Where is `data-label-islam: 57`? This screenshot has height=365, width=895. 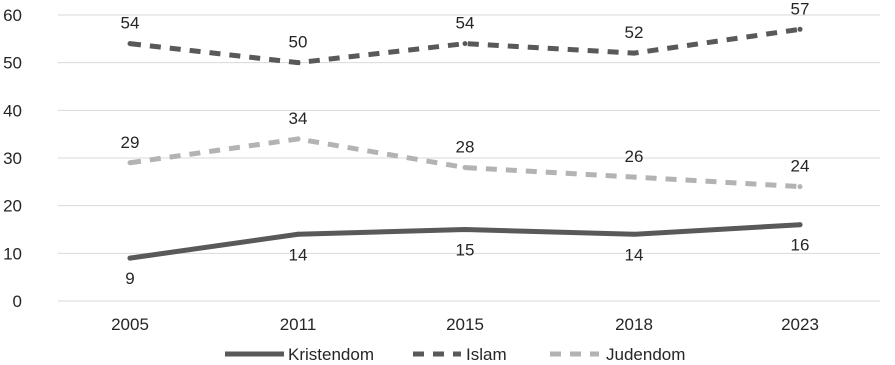 data-label-islam: 57 is located at coordinates (800, 9).